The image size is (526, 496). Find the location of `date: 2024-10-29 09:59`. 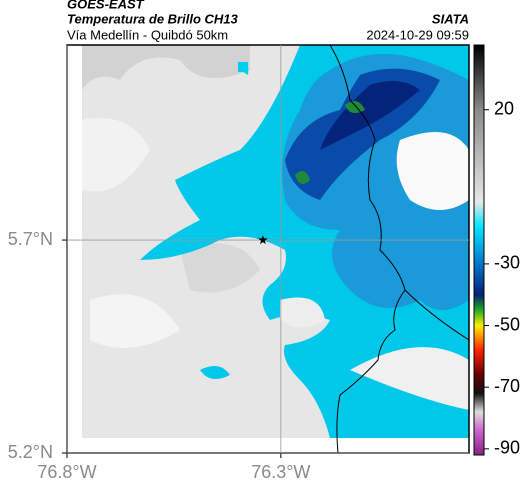

date: 2024-10-29 09:59 is located at coordinates (417, 34).